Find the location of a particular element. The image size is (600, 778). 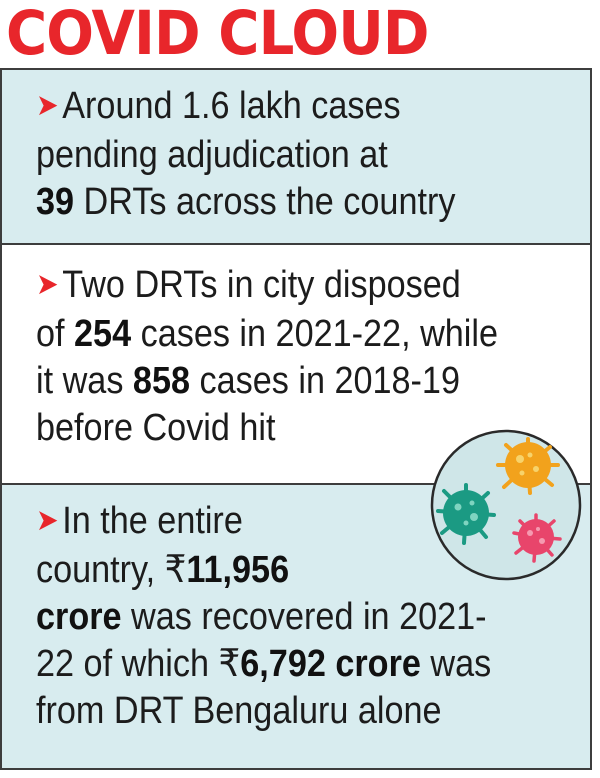

fact-line: before Covid hit is located at coordinates (267, 428).